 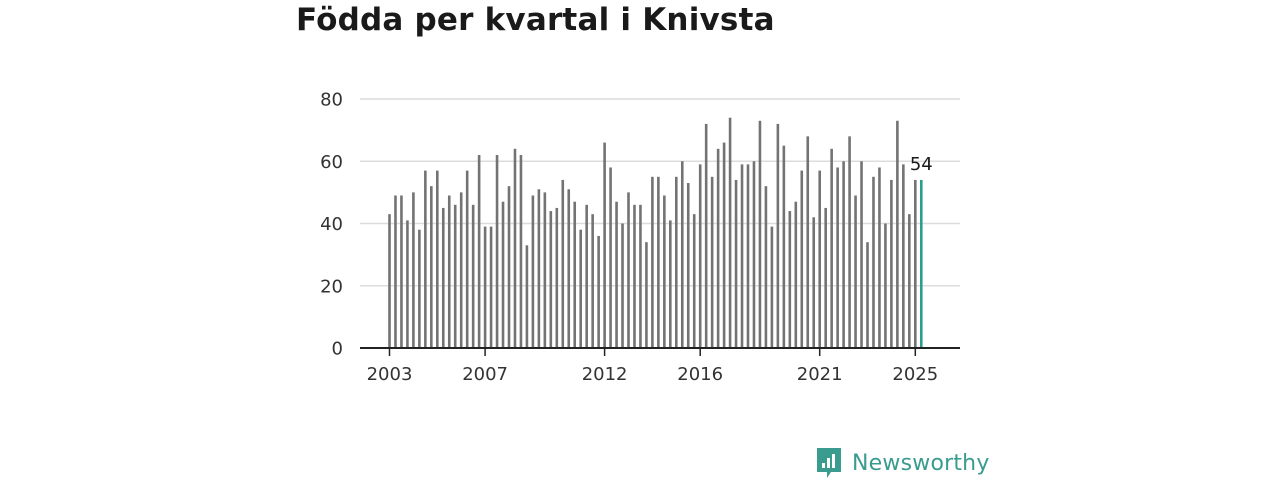 What do you see at coordinates (660, 351) in the screenshot?
I see `axes` at bounding box center [660, 351].